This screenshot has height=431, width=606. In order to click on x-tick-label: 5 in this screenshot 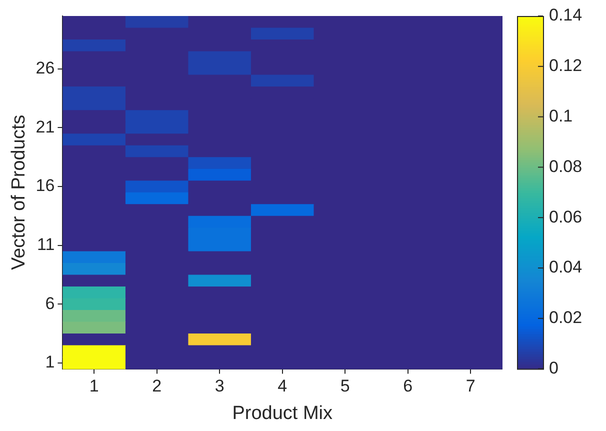, I will do `click(345, 386)`.